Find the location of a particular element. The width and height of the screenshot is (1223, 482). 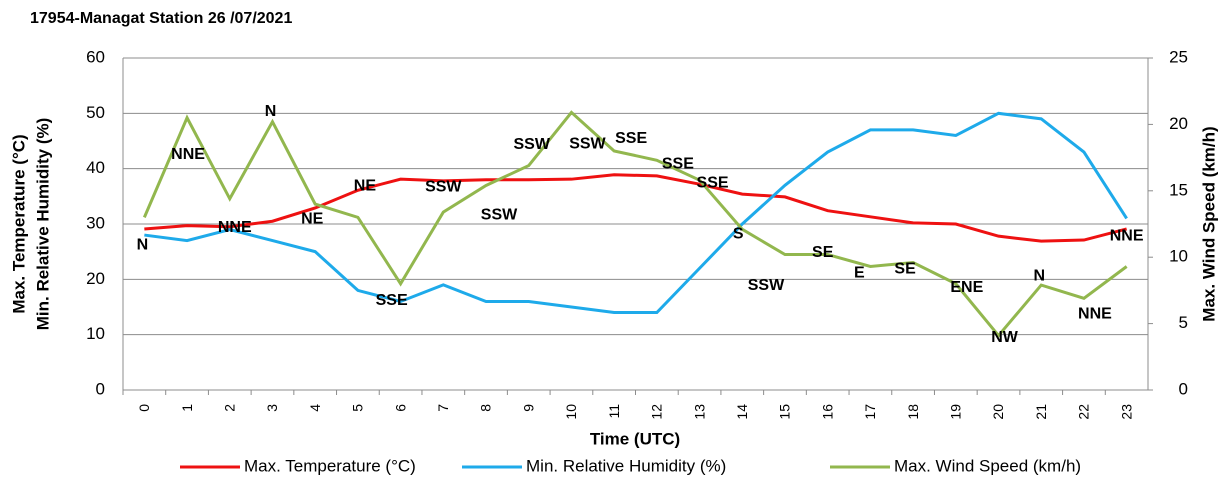

x-tick-label: 4 is located at coordinates (315, 408).